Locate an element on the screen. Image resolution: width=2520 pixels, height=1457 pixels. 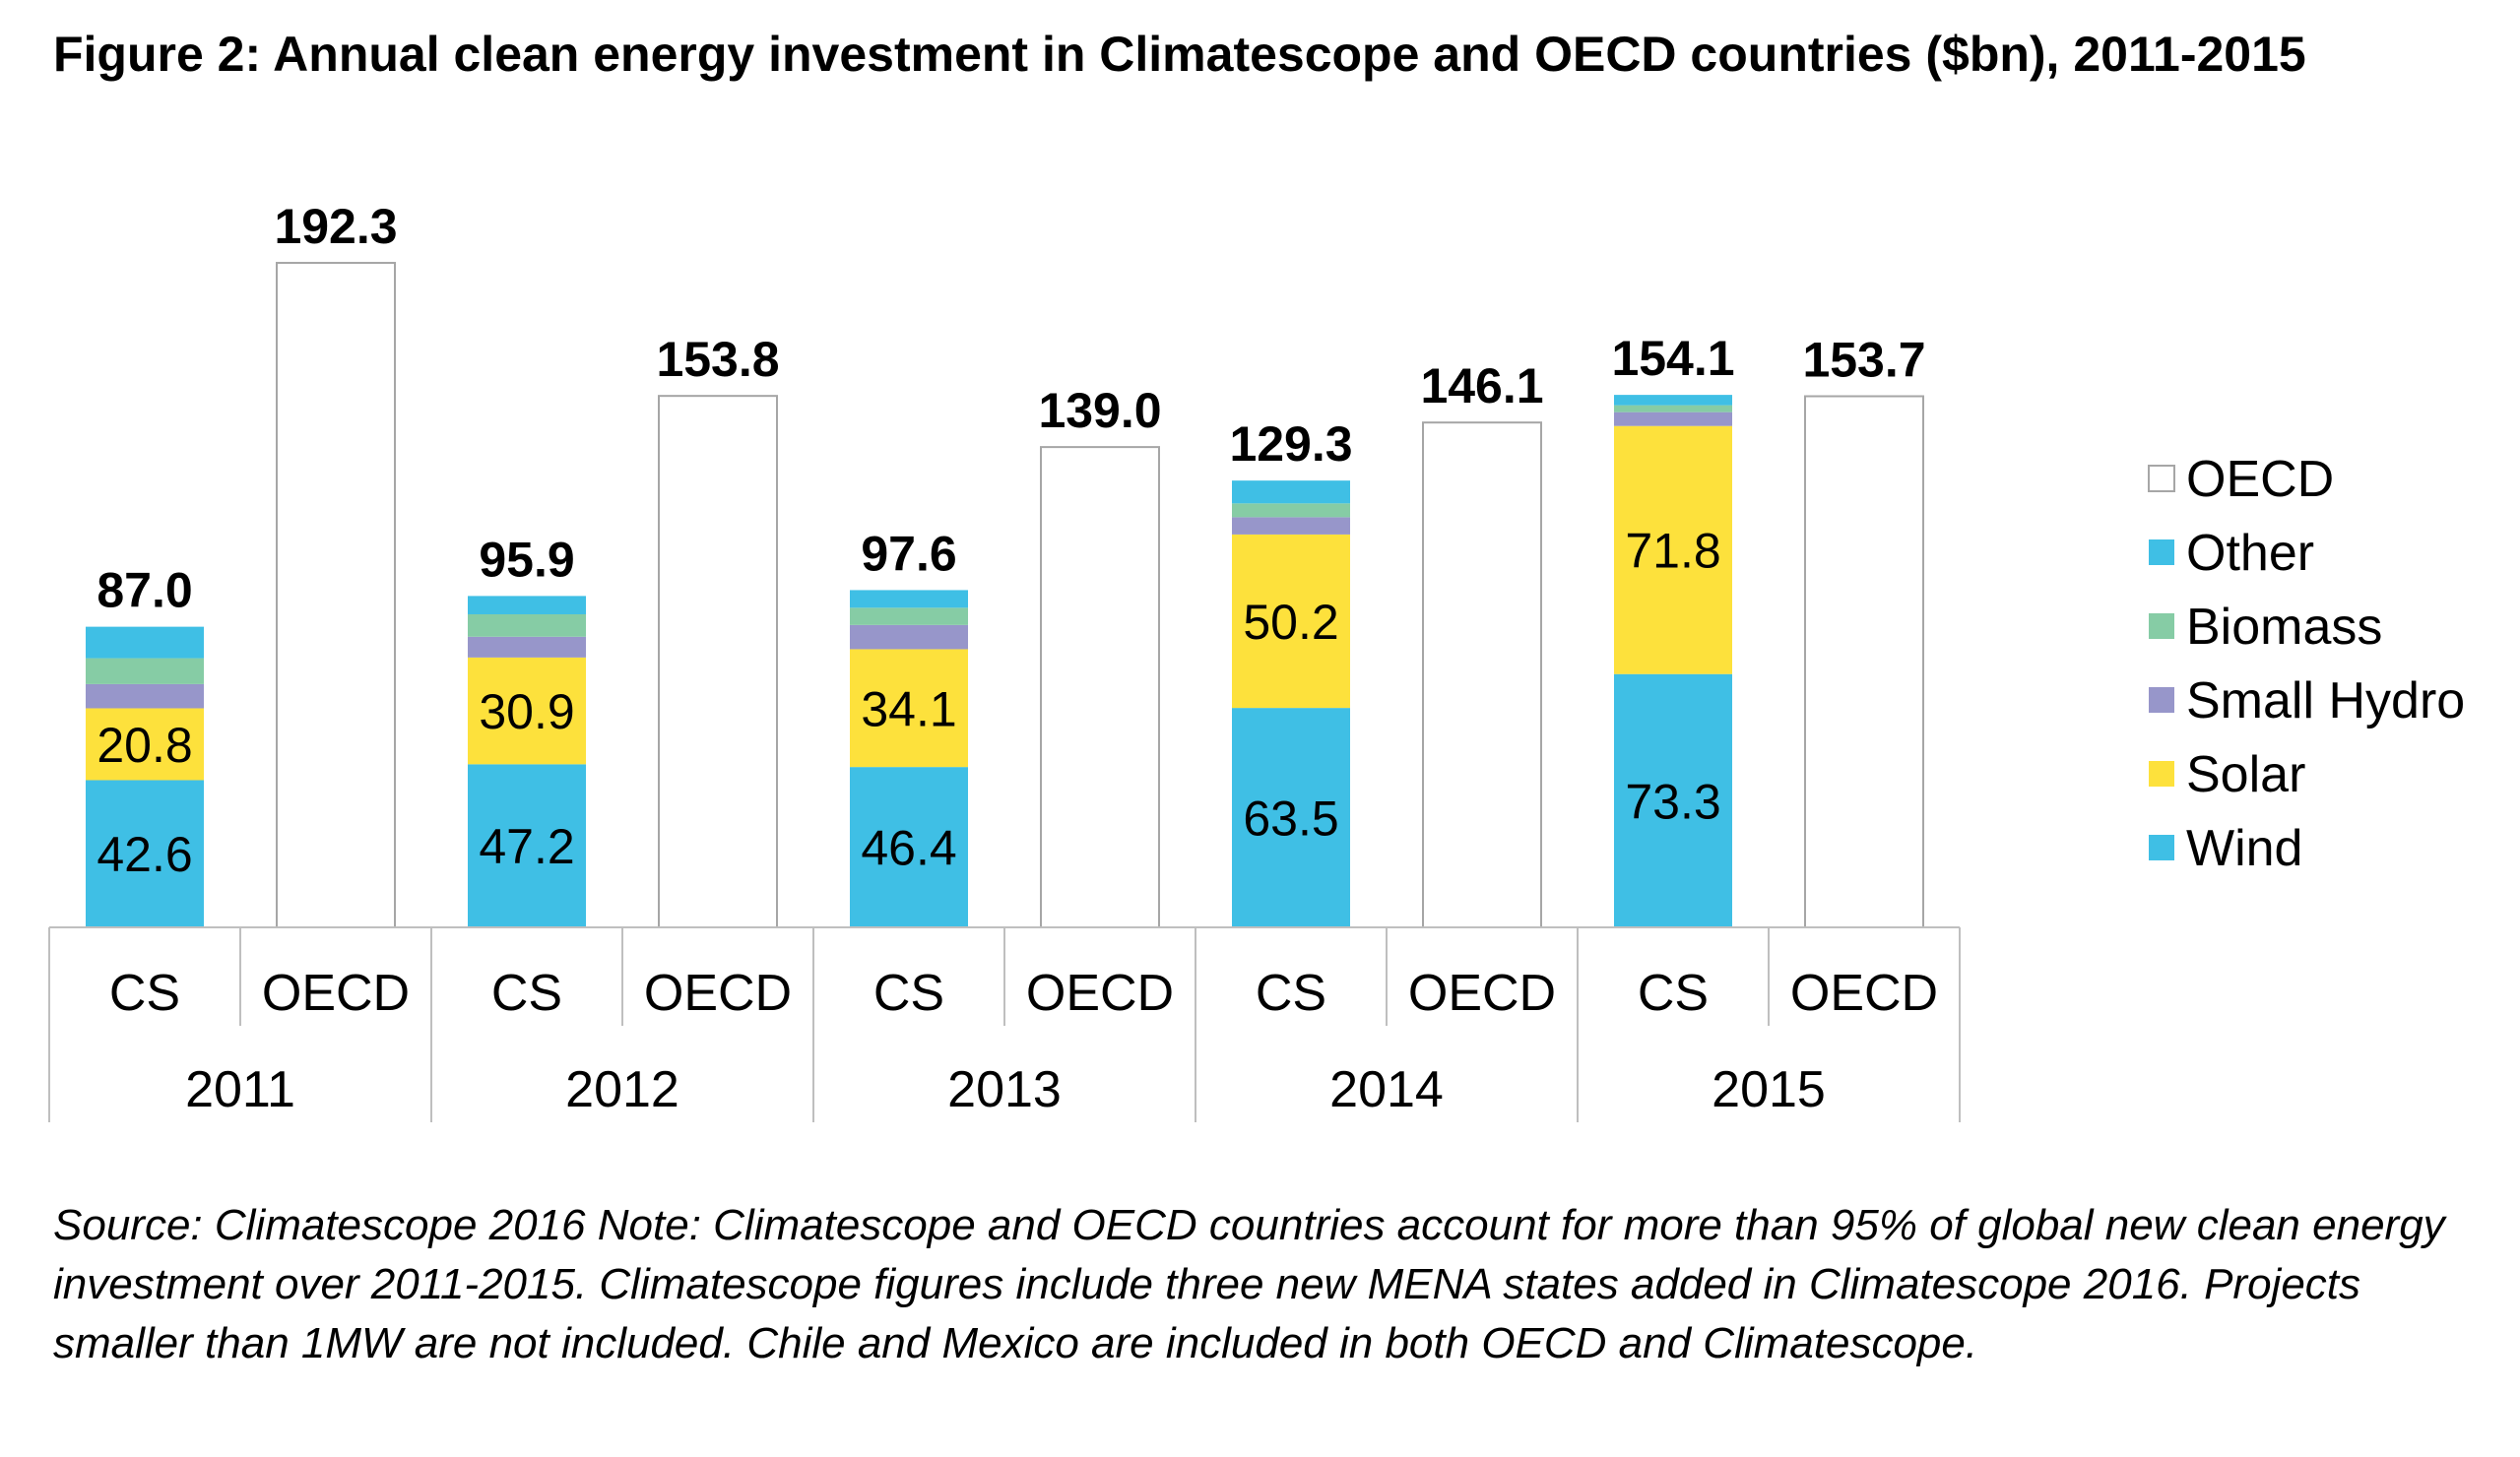
group-label: 2012 is located at coordinates (622, 1089).